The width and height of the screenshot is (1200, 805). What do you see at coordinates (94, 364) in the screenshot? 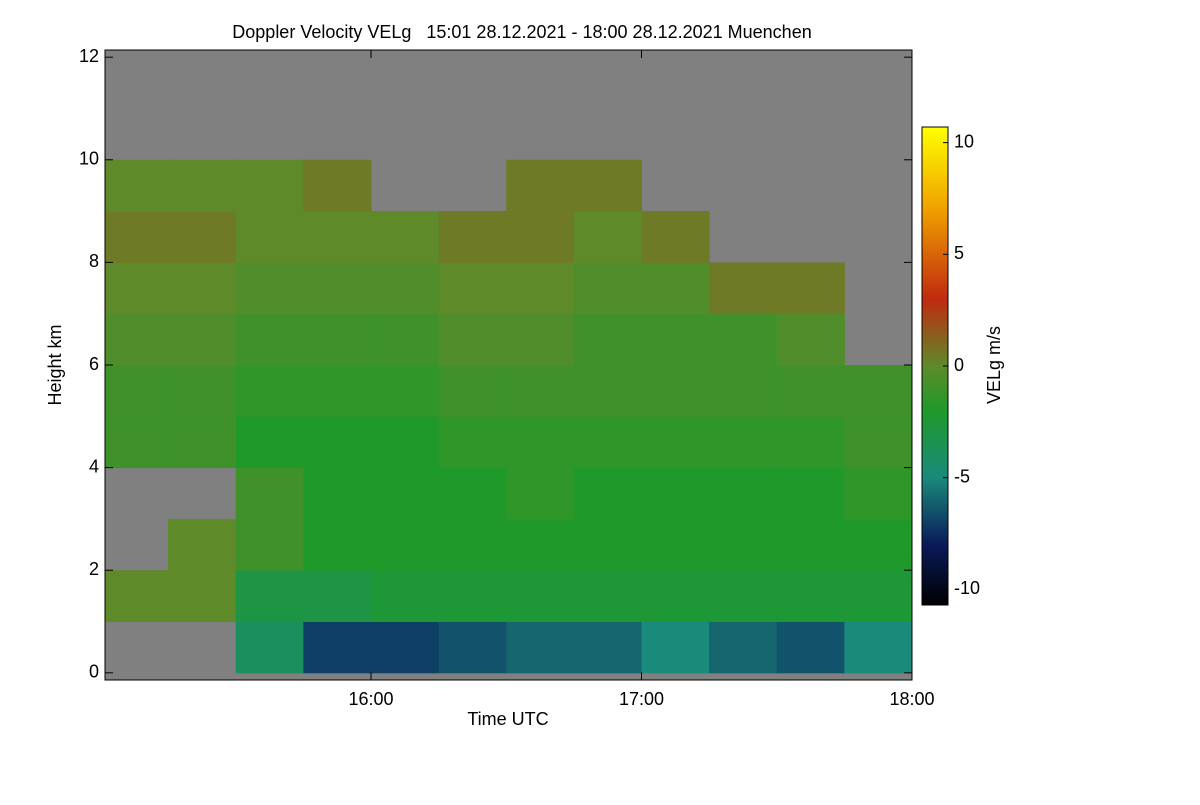
I see `y-tick-label: 6` at bounding box center [94, 364].